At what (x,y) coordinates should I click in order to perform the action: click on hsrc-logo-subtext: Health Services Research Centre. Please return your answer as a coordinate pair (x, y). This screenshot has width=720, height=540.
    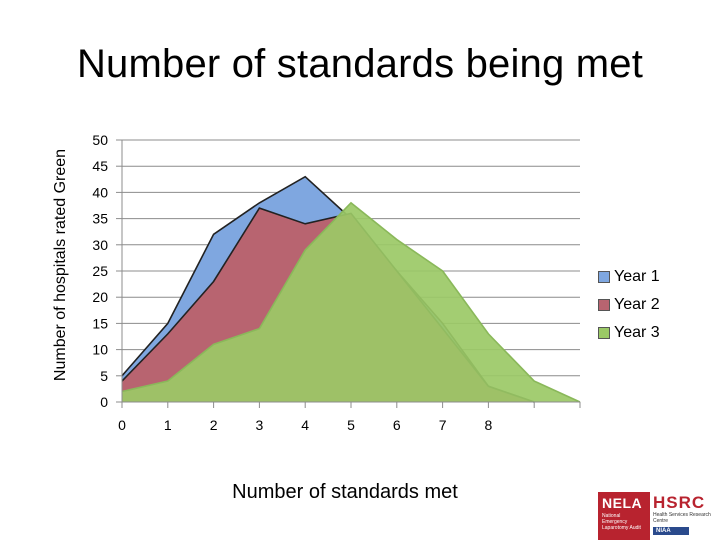
    Looking at the image, I should click on (682, 518).